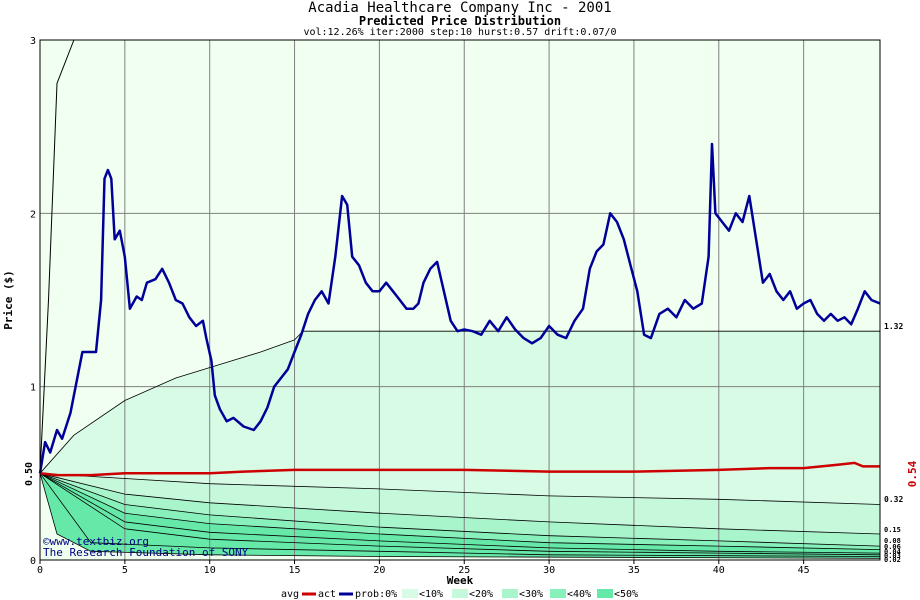 This screenshot has height=600, width=920. What do you see at coordinates (96, 541) in the screenshot?
I see `watermark-url: ©www.textbiz.org` at bounding box center [96, 541].